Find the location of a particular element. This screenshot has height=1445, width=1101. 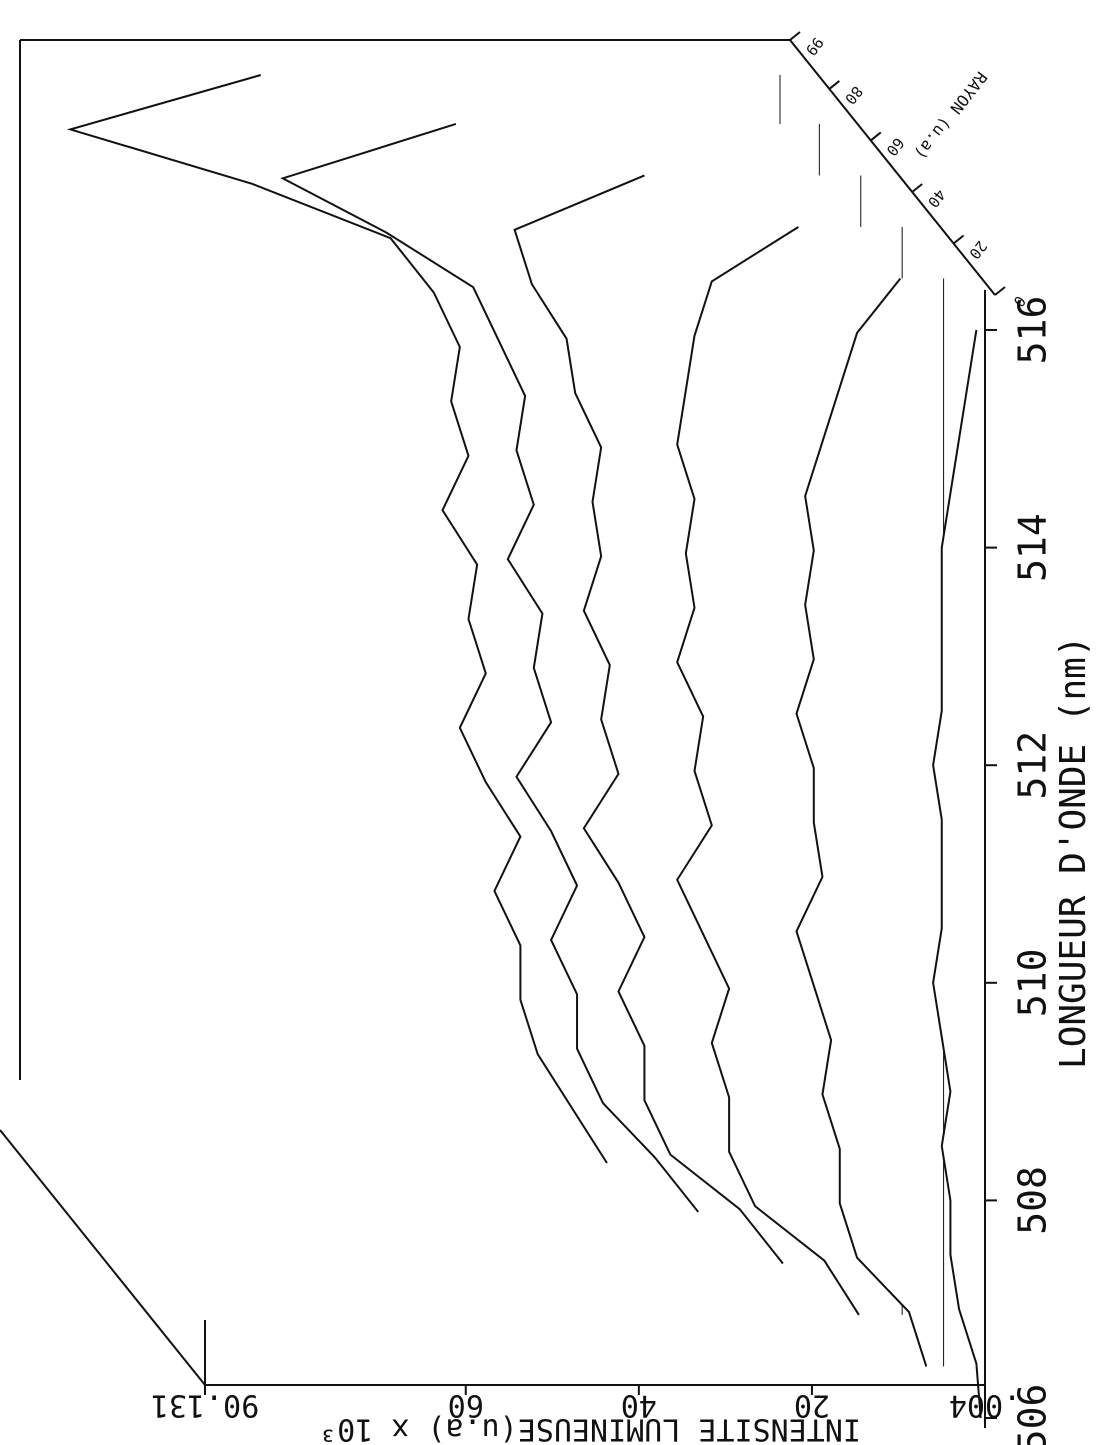

x-axis-title: LONGUEUR D'ONDE (nm) is located at coordinates (1073, 851).